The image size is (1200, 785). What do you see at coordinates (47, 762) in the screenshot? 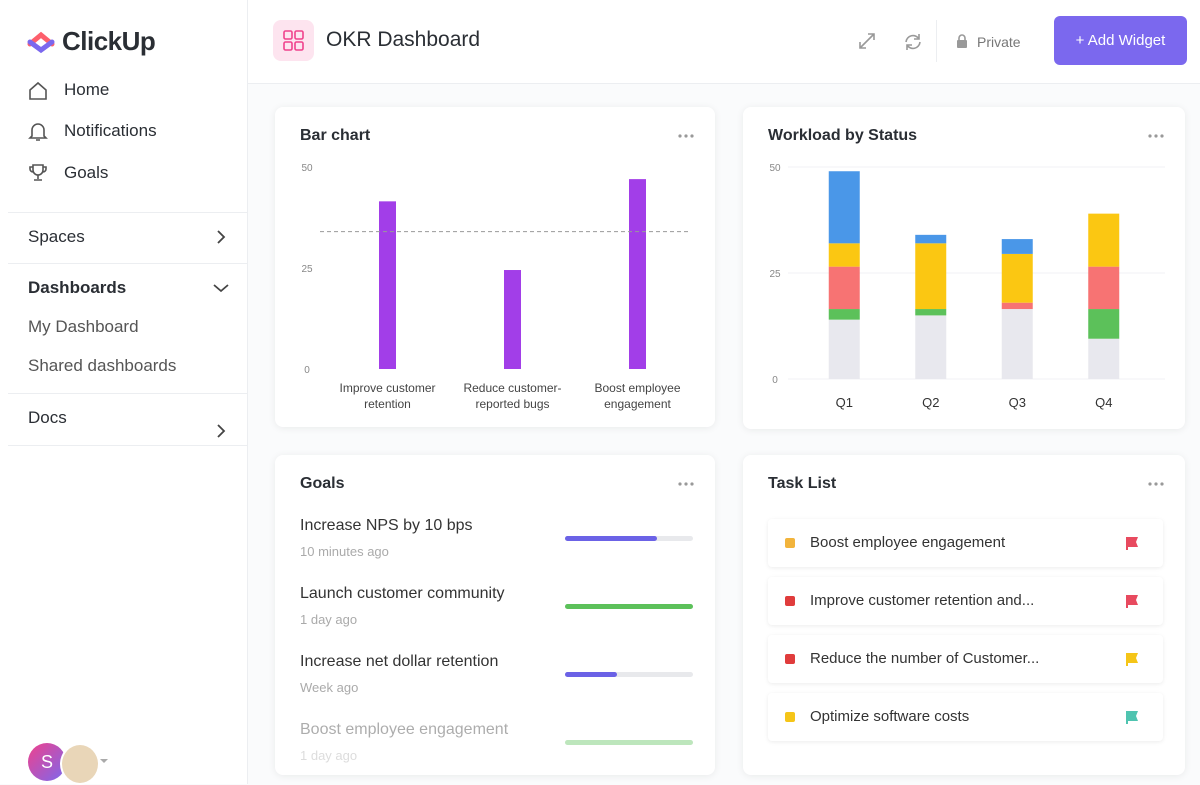
I see `avatar: S` at bounding box center [47, 762].